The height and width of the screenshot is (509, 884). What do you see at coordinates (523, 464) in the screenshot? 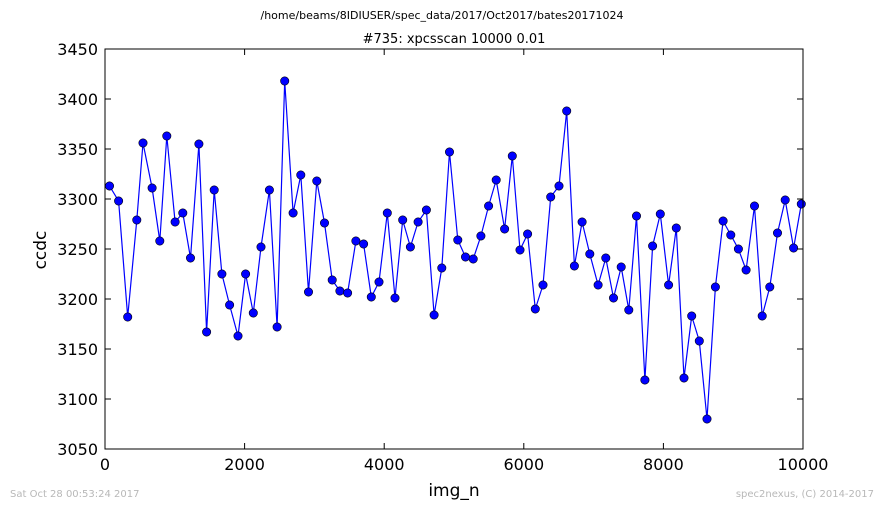
I see `x-tick-label: 6000` at bounding box center [523, 464].